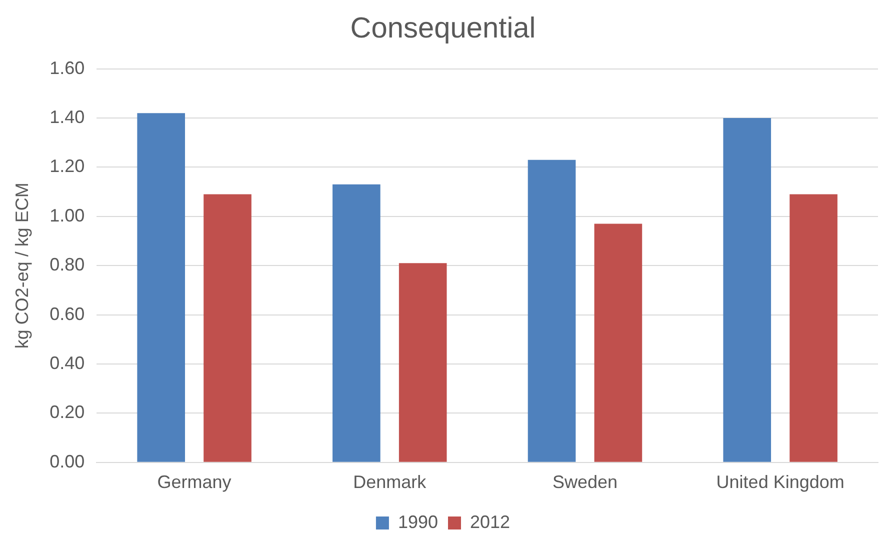 The width and height of the screenshot is (888, 548). What do you see at coordinates (418, 522) in the screenshot?
I see `legend-label: 1990` at bounding box center [418, 522].